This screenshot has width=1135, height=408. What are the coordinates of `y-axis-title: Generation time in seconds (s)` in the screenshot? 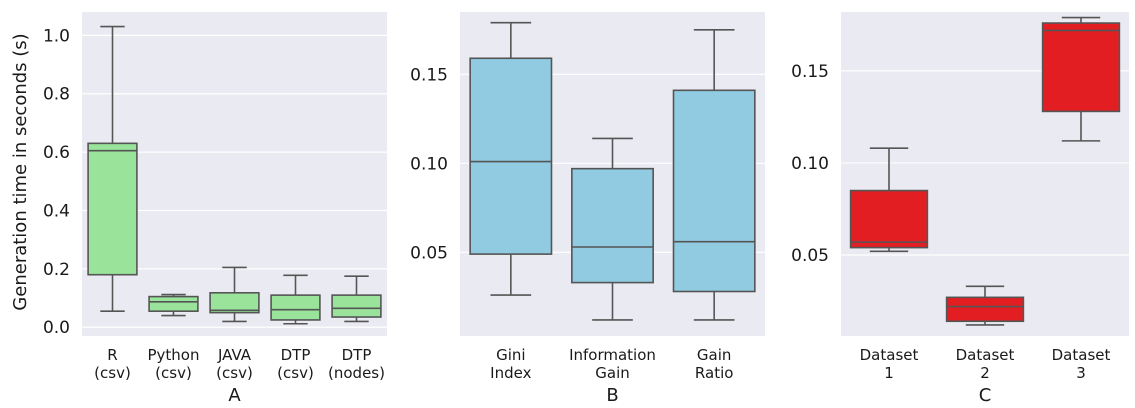 It's located at (20, 171).